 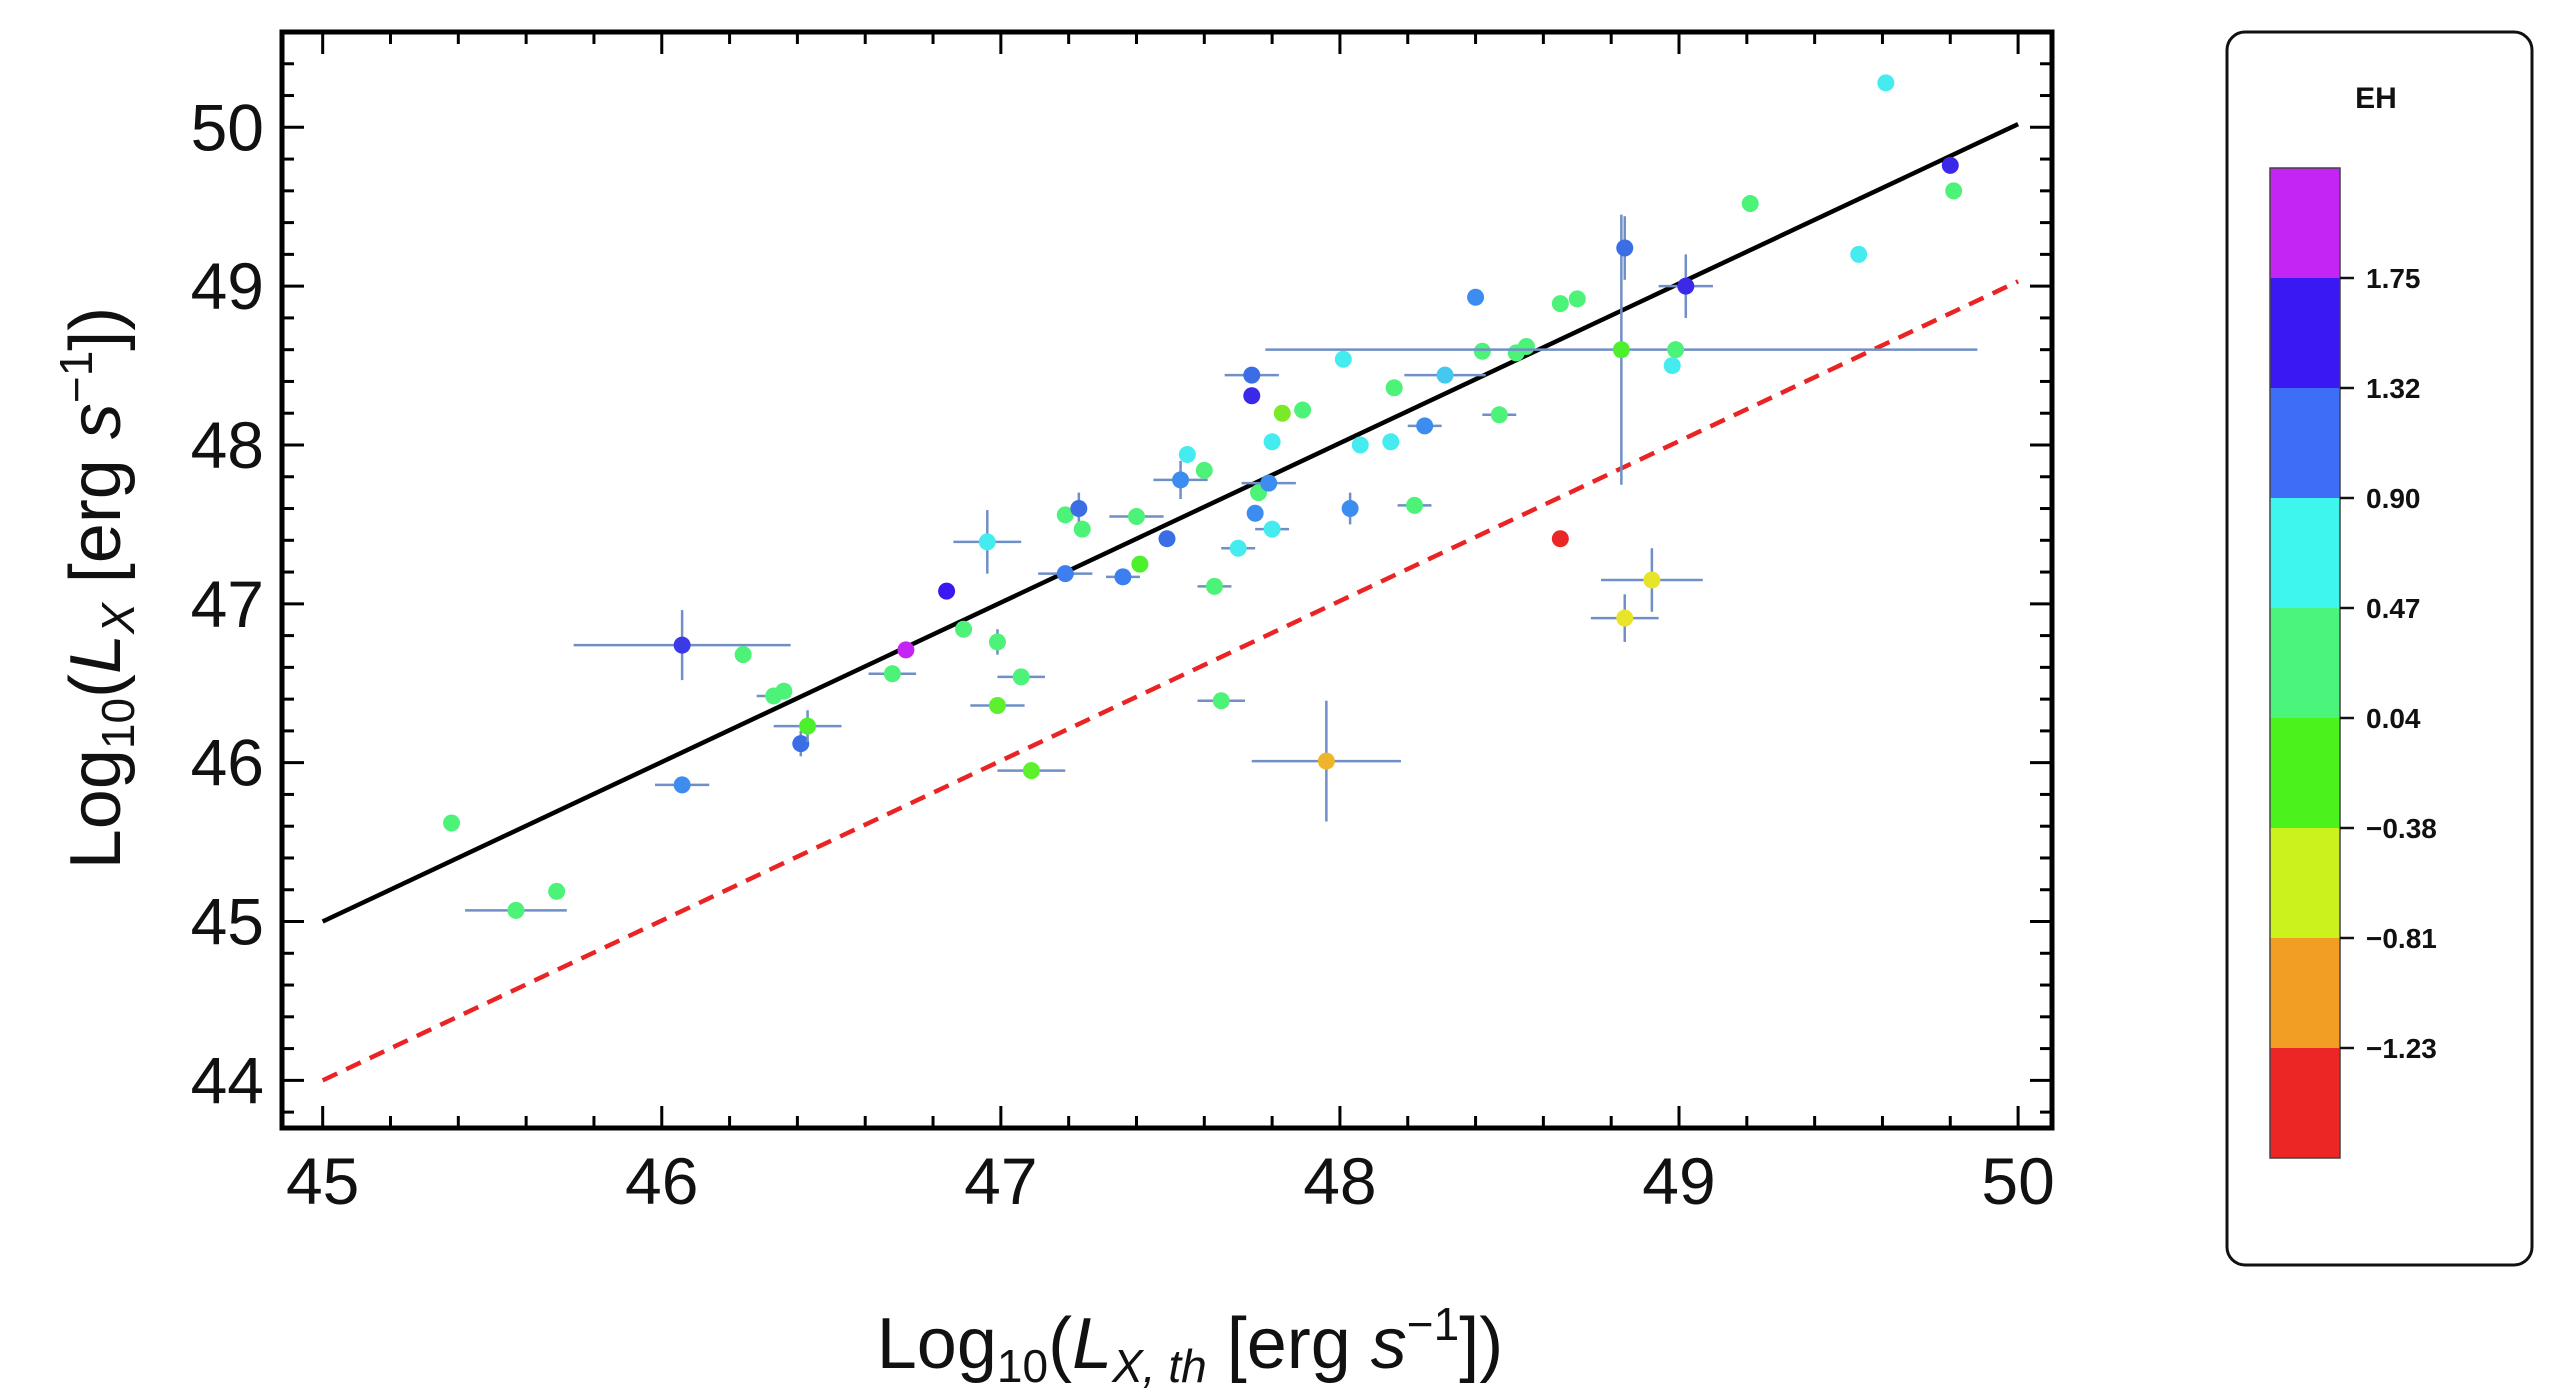 What do you see at coordinates (2393, 388) in the screenshot?
I see `colorbar-label: 1.32` at bounding box center [2393, 388].